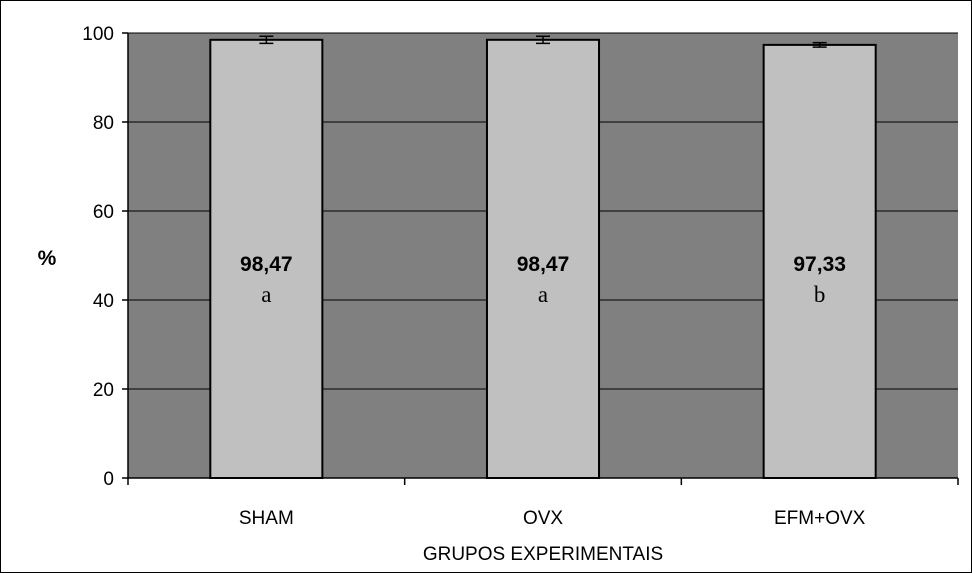  What do you see at coordinates (820, 294) in the screenshot?
I see `group-letter-label: b` at bounding box center [820, 294].